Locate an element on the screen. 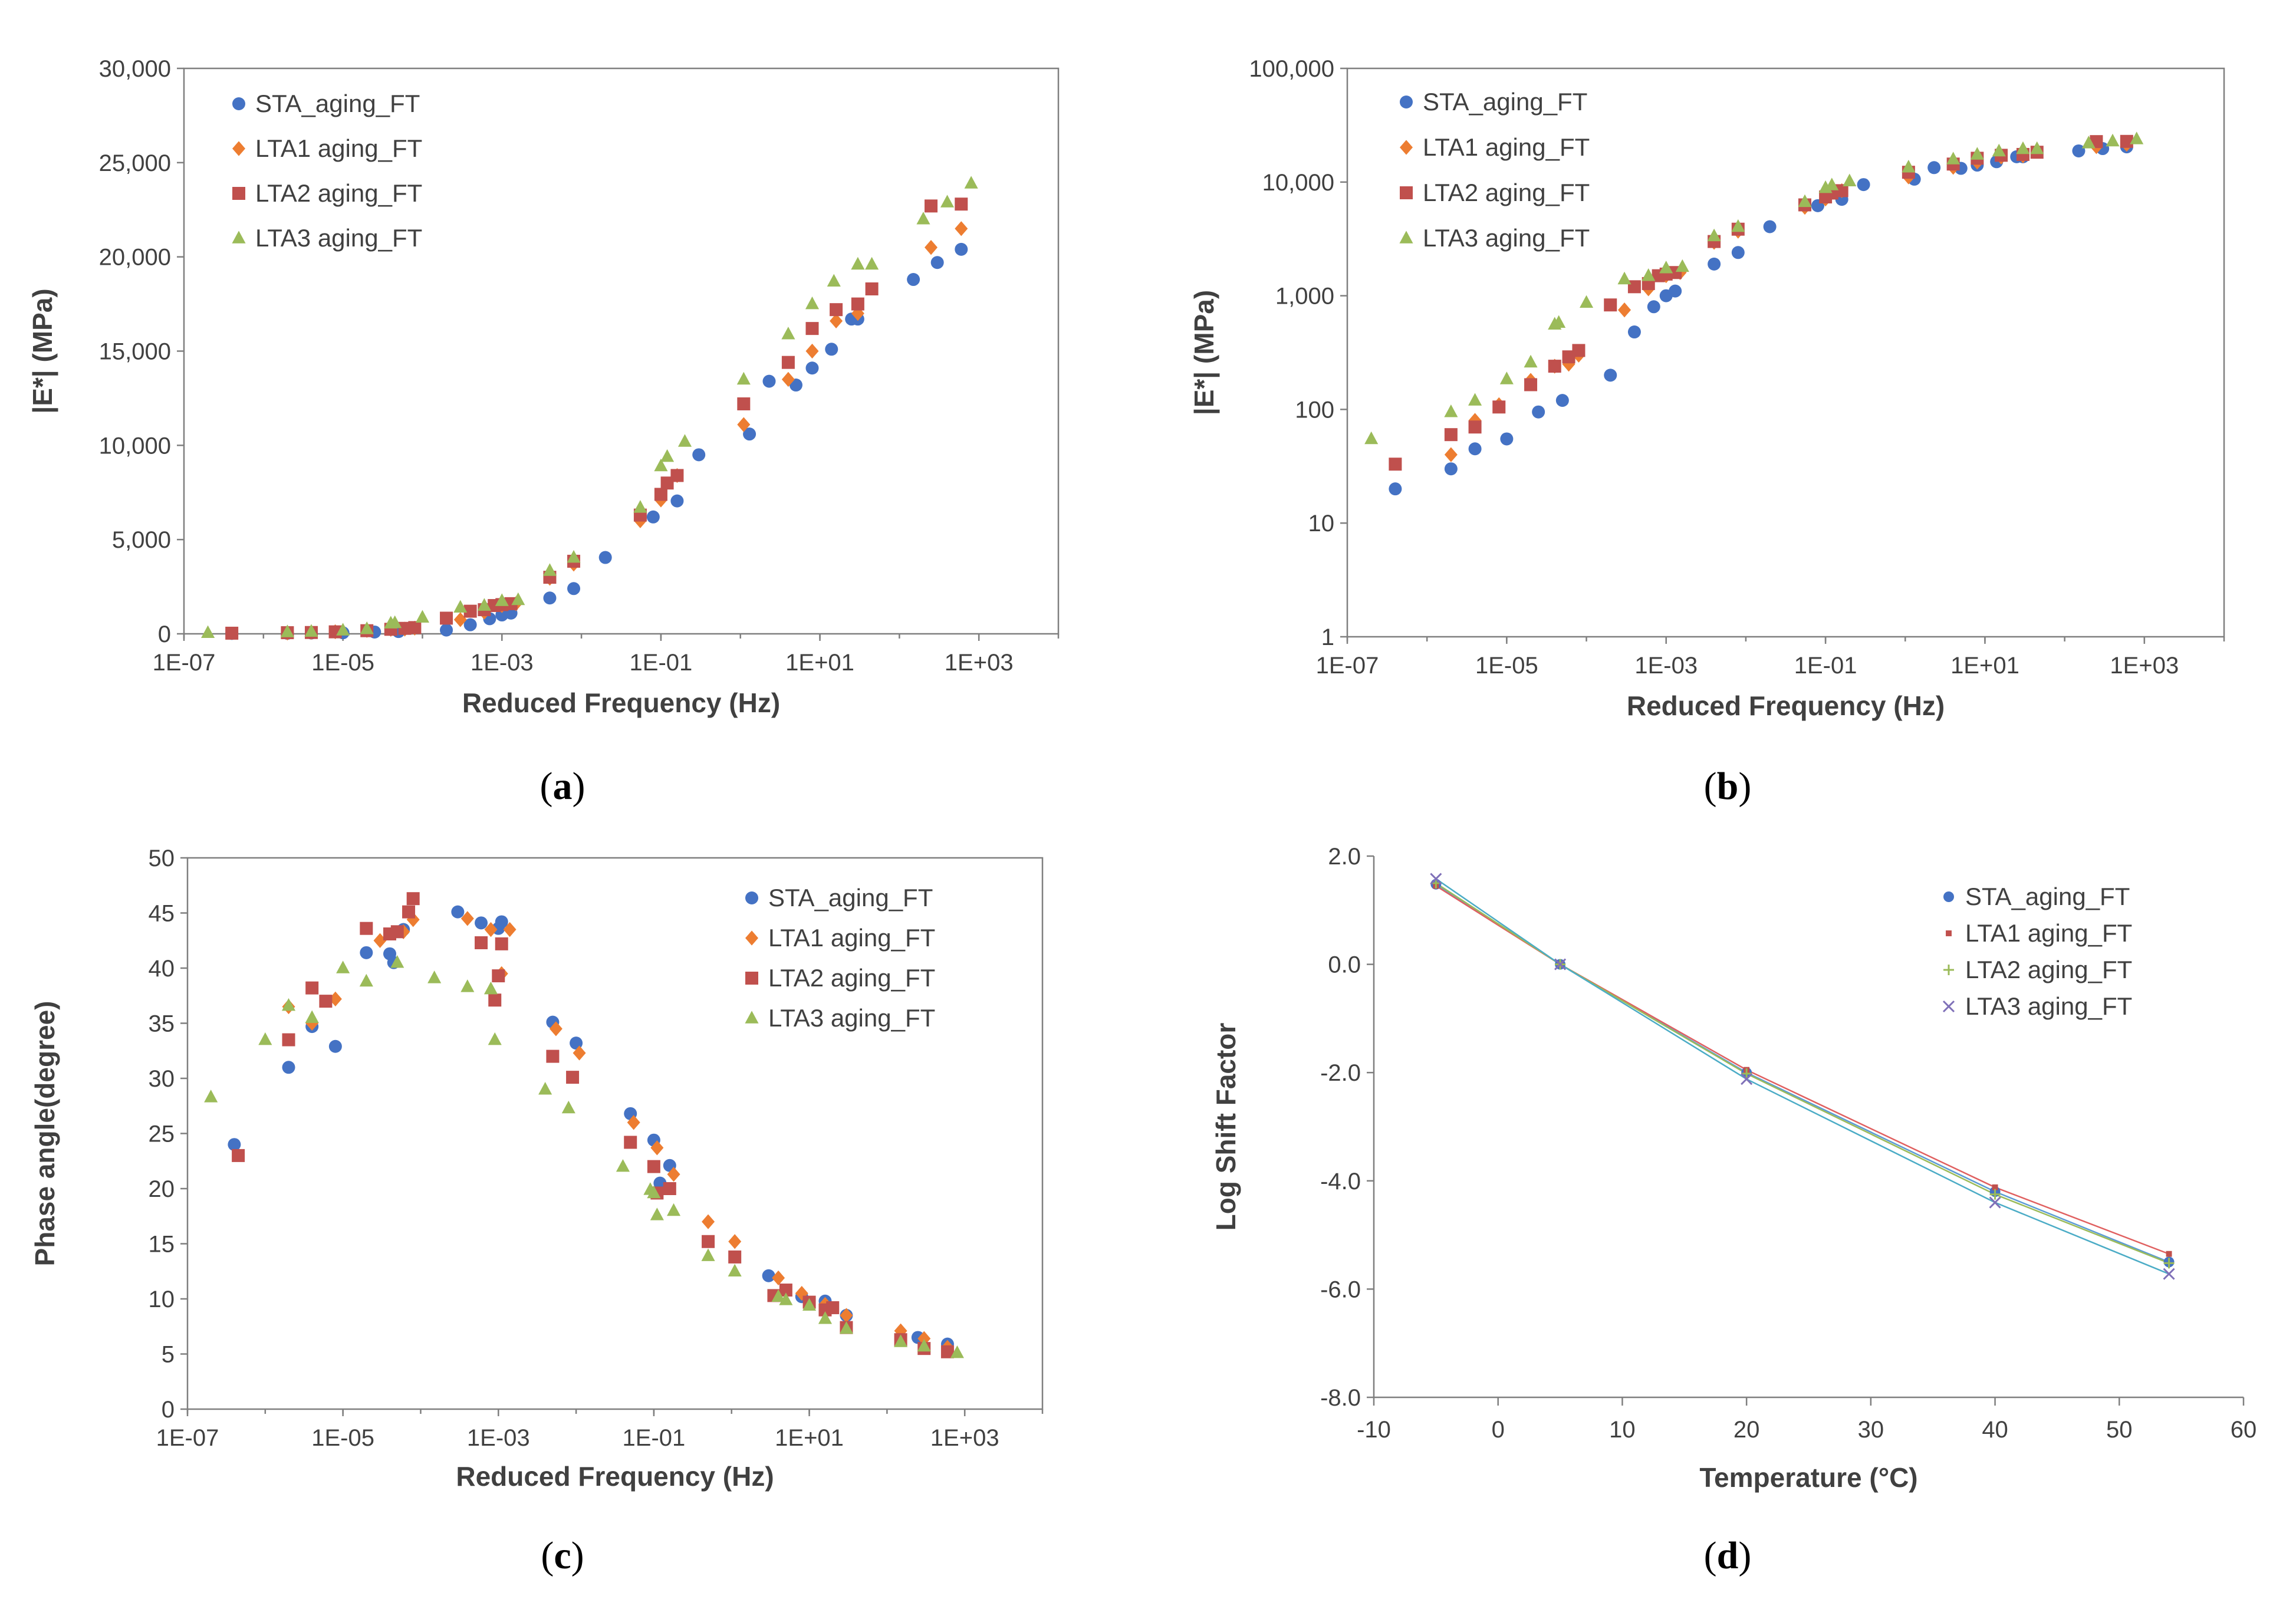 This screenshot has width=2296, height=1609. y-tick-label: 35 is located at coordinates (162, 1024).